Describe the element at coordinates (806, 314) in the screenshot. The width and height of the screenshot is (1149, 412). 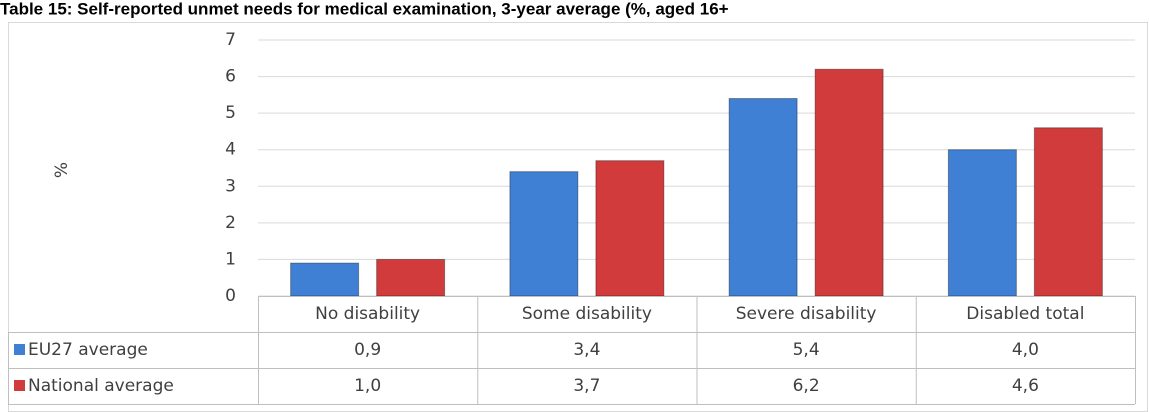
I see `x-tick-label: Severe disability` at that location.